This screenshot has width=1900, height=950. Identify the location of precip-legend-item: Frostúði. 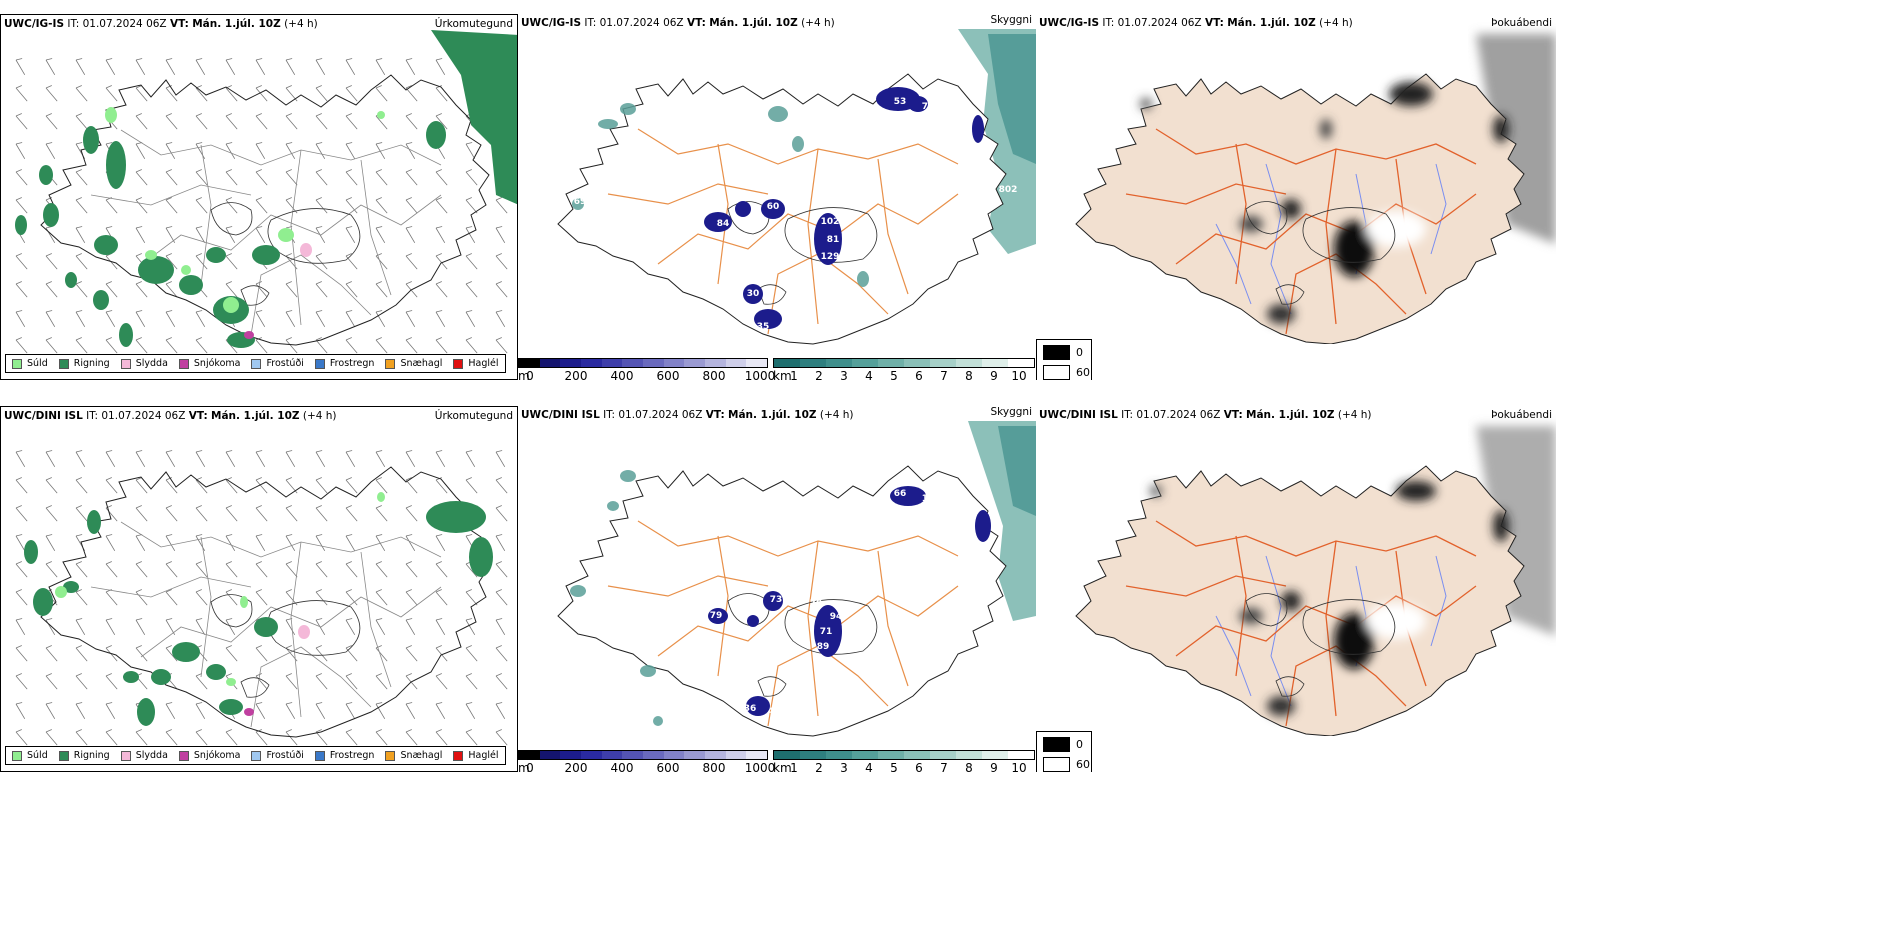
(277, 363).